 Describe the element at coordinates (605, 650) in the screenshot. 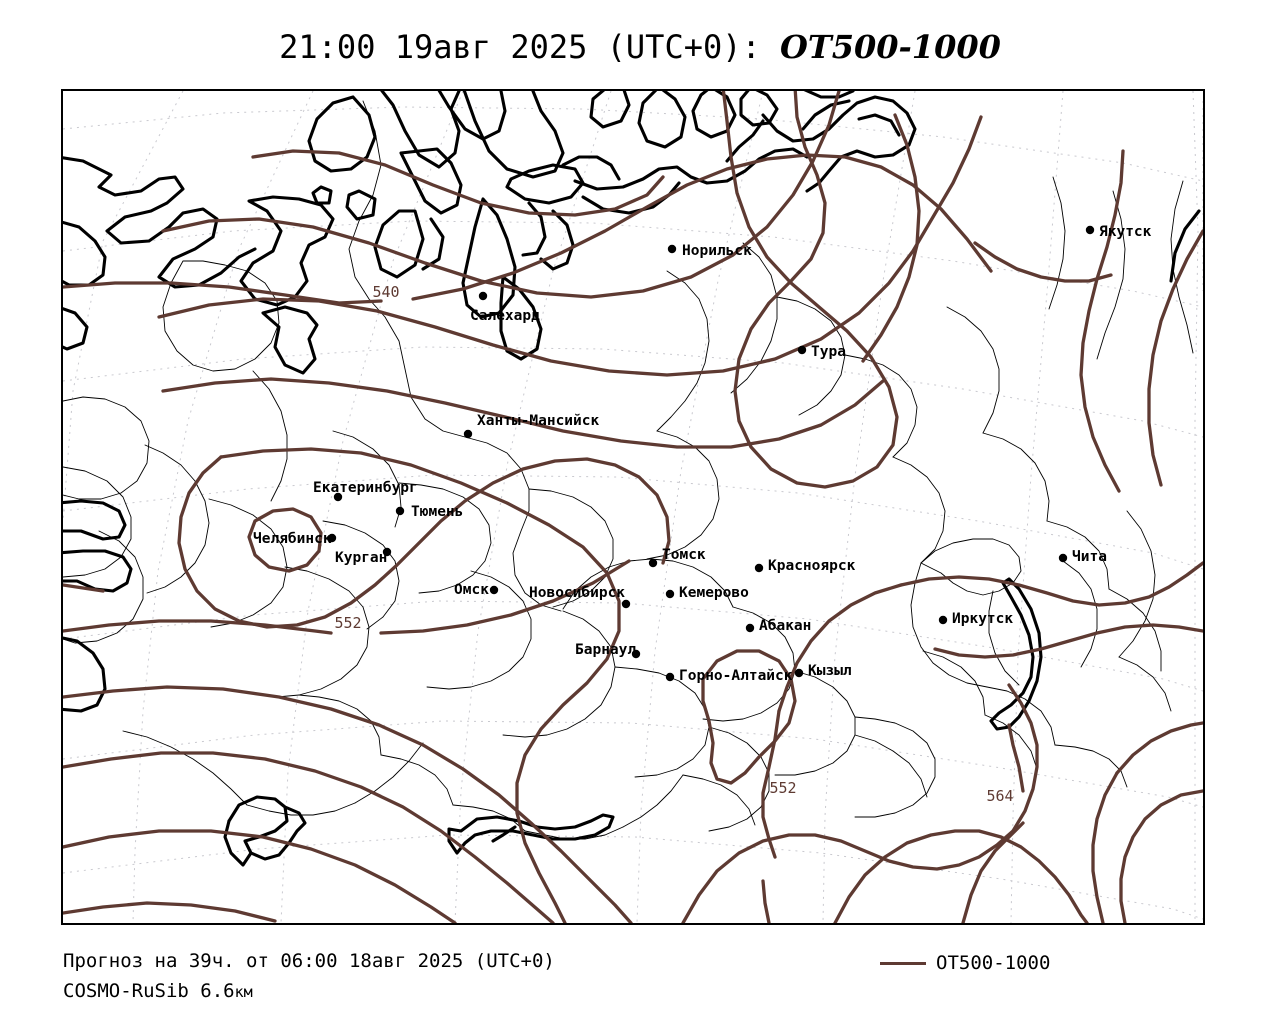

I see `city-label: Барнаул` at that location.